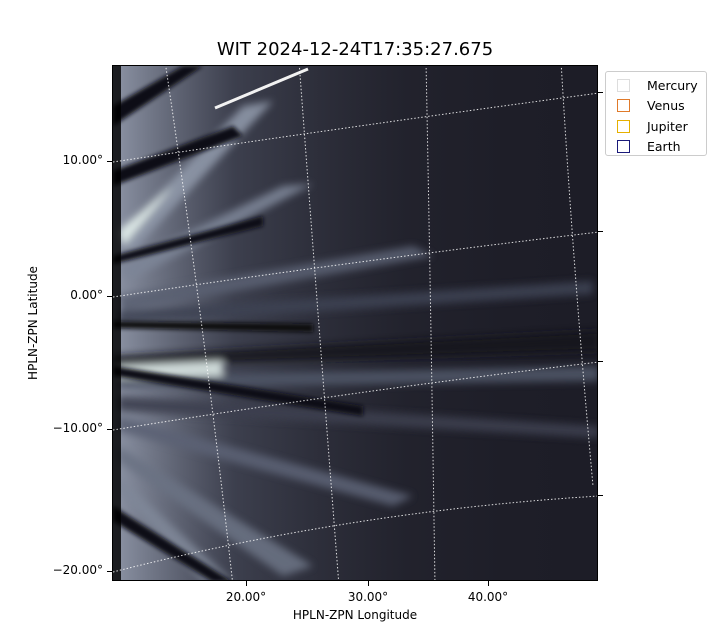 This screenshot has height=640, width=720. I want to click on legend-label: Earth, so click(664, 147).